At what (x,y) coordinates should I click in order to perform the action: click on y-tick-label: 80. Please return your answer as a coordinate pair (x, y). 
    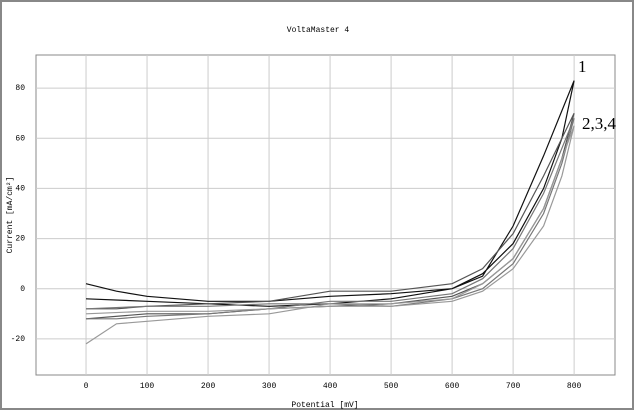
    Looking at the image, I should click on (20, 88).